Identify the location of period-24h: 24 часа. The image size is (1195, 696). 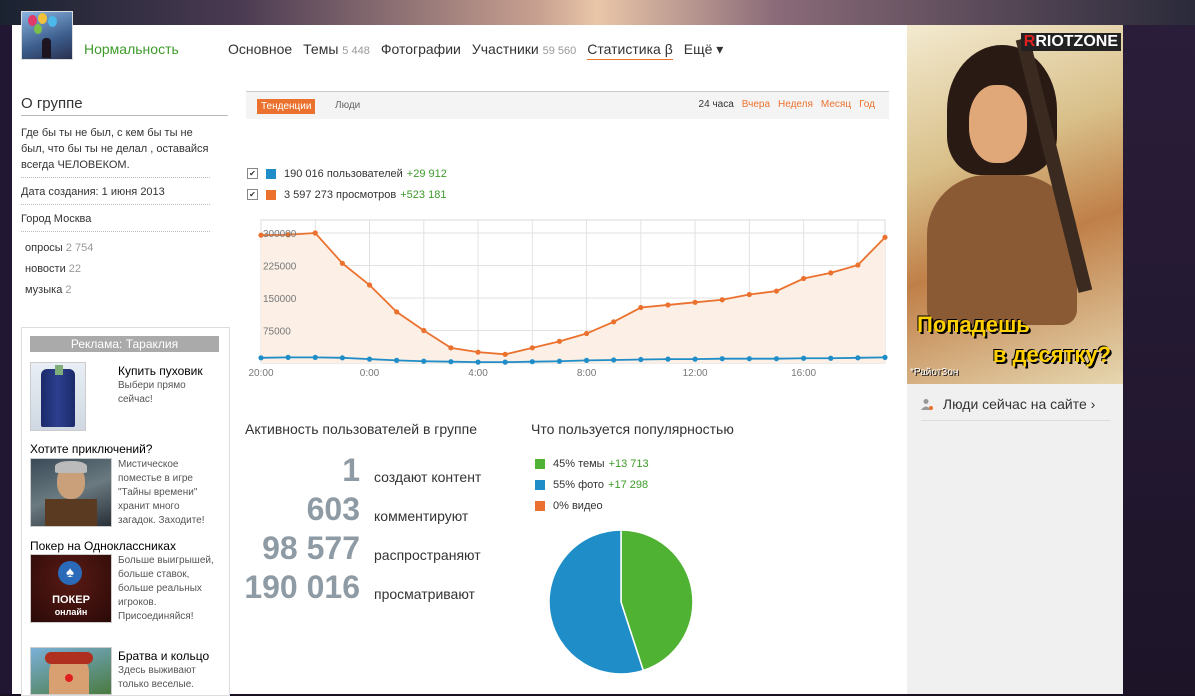
(716, 104).